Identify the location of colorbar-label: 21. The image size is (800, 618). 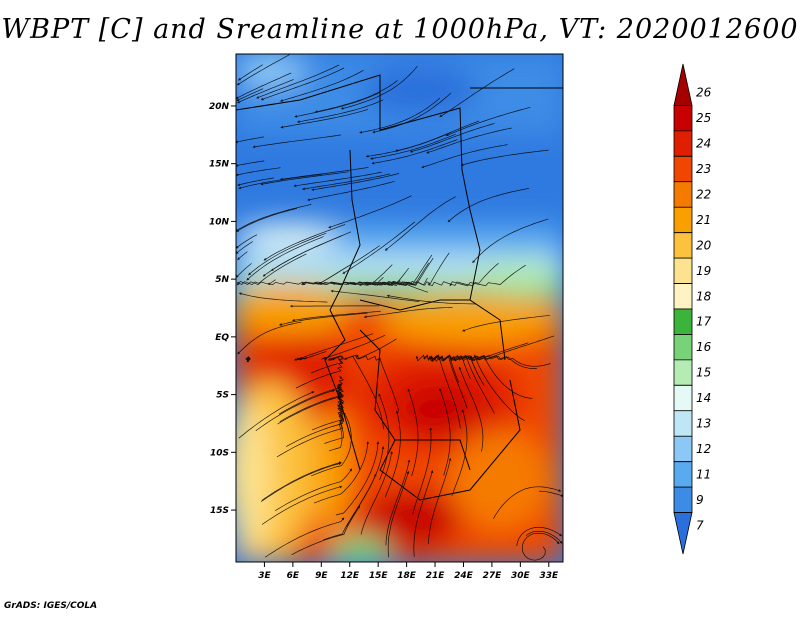
(703, 220).